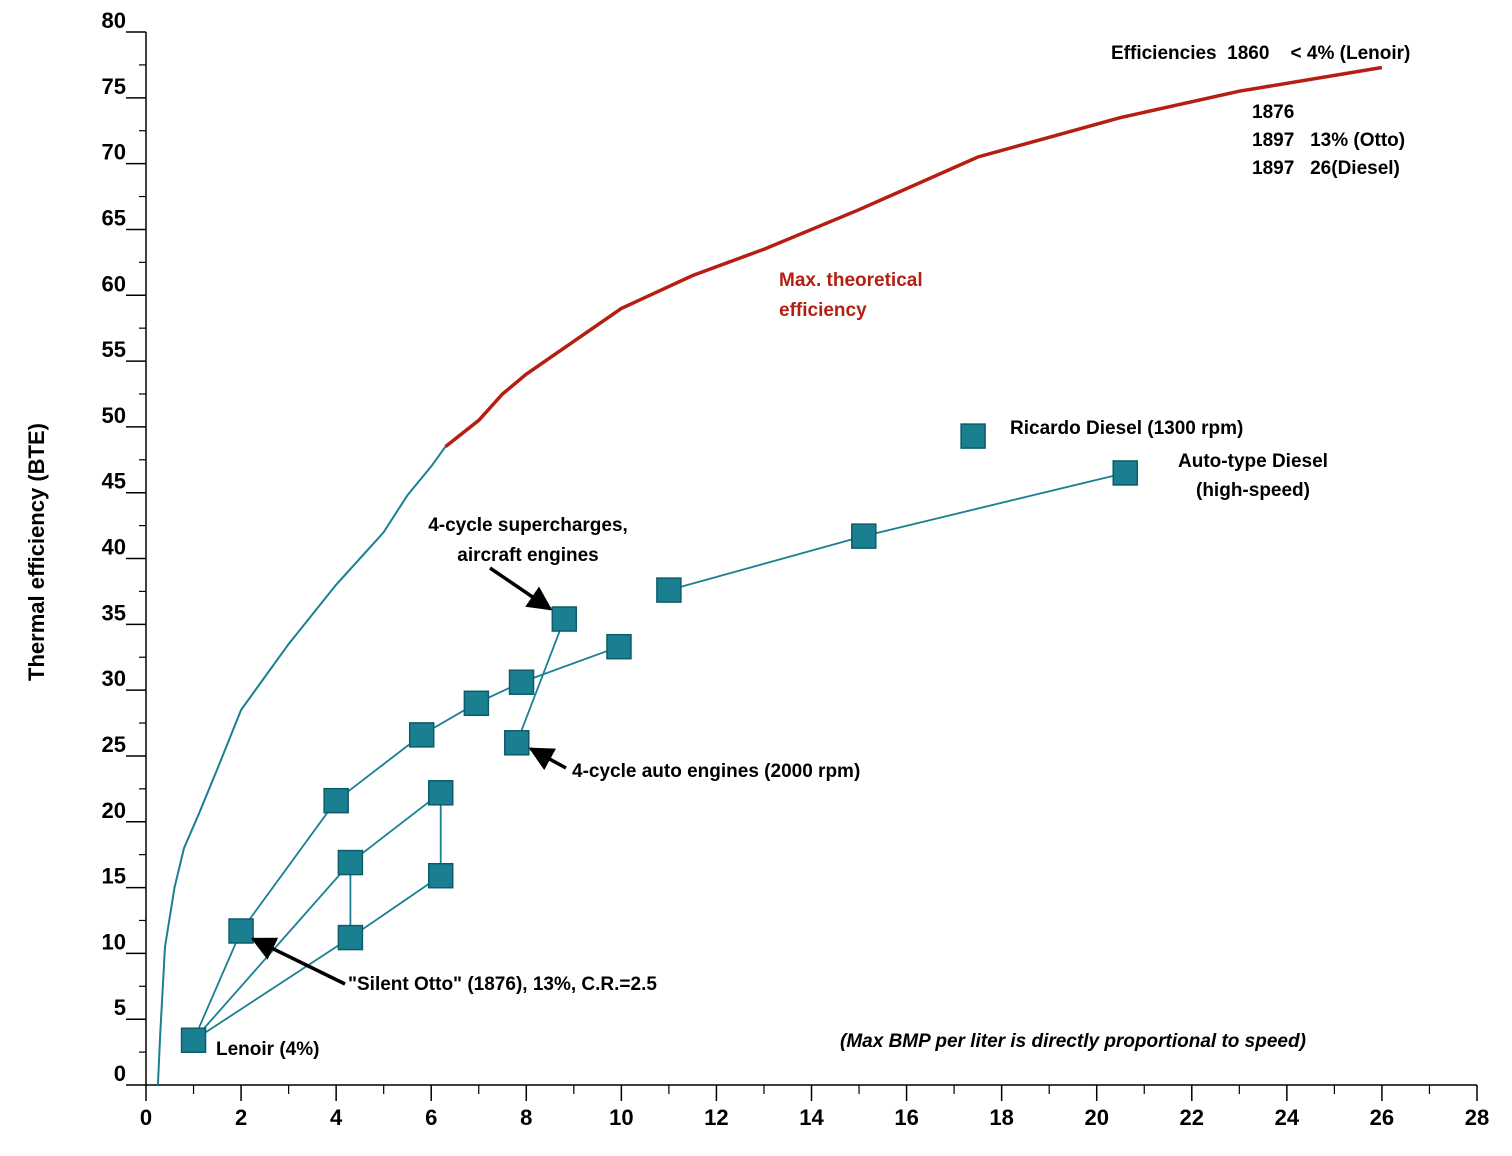 This screenshot has height=1156, width=1512. I want to click on x-tick-label: 6, so click(431, 1117).